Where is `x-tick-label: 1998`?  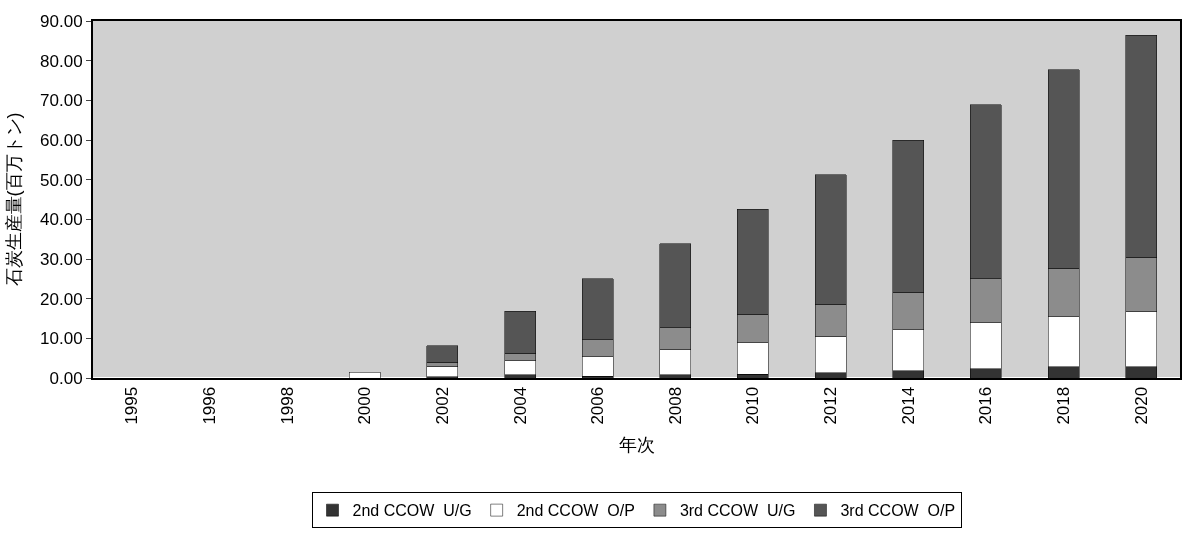
x-tick-label: 1998 is located at coordinates (287, 405).